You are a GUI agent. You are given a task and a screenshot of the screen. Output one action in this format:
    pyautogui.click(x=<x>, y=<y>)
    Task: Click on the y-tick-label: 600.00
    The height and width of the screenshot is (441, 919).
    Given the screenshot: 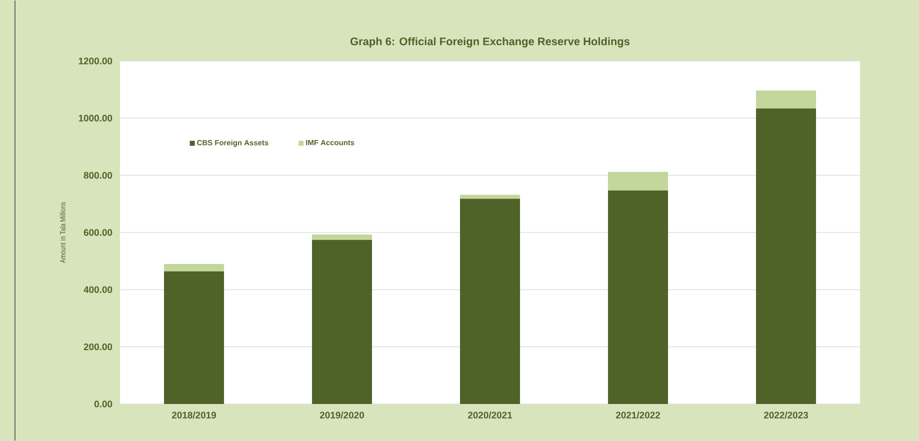 What is the action you would take?
    pyautogui.click(x=98, y=232)
    